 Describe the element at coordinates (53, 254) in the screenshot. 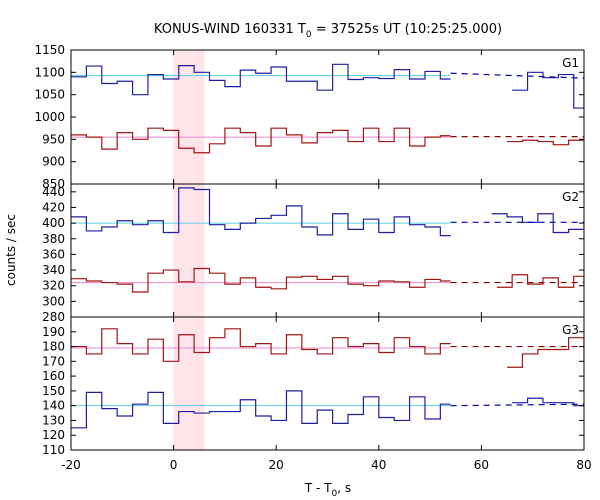

I see `y-tick-label: 360` at that location.